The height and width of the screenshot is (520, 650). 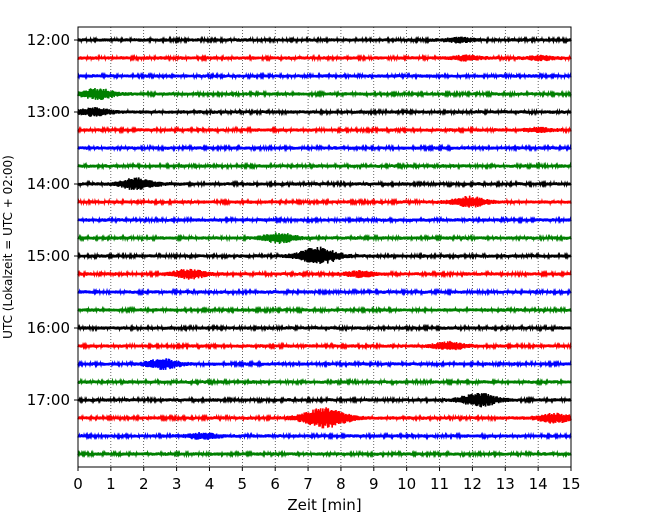 I want to click on x-tick-label: 0, so click(x=78, y=484).